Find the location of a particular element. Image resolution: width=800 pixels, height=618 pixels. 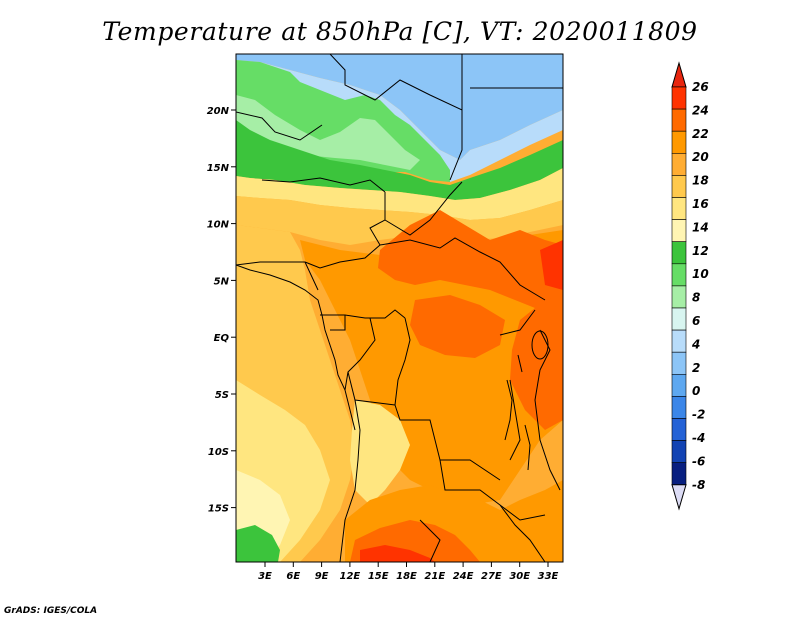

lon-tick-label: 3E is located at coordinates (265, 576).